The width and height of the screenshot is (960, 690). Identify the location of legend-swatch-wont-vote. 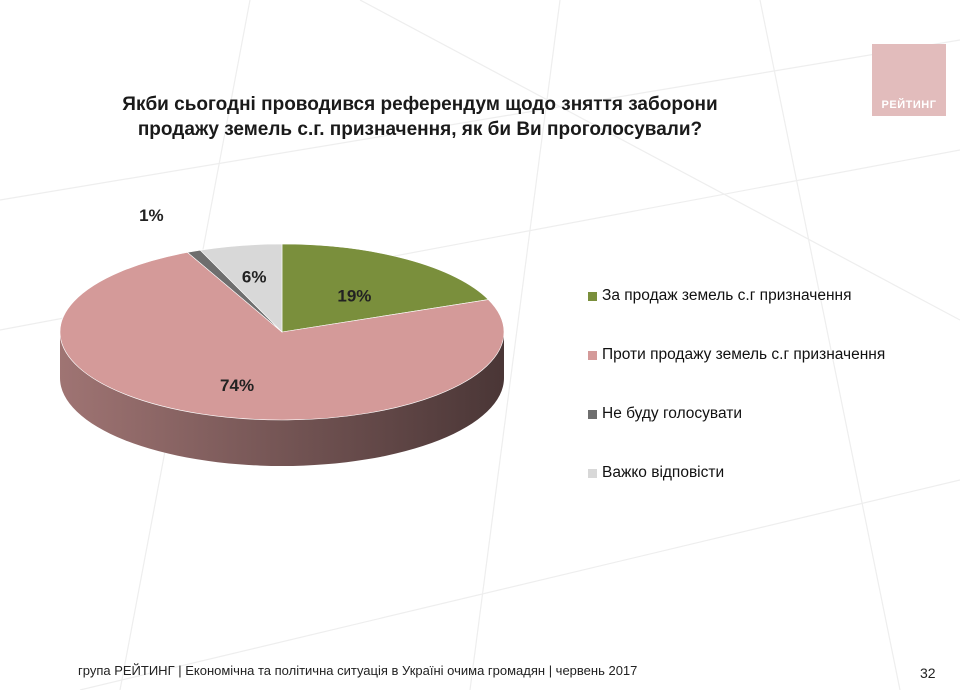
(592, 414).